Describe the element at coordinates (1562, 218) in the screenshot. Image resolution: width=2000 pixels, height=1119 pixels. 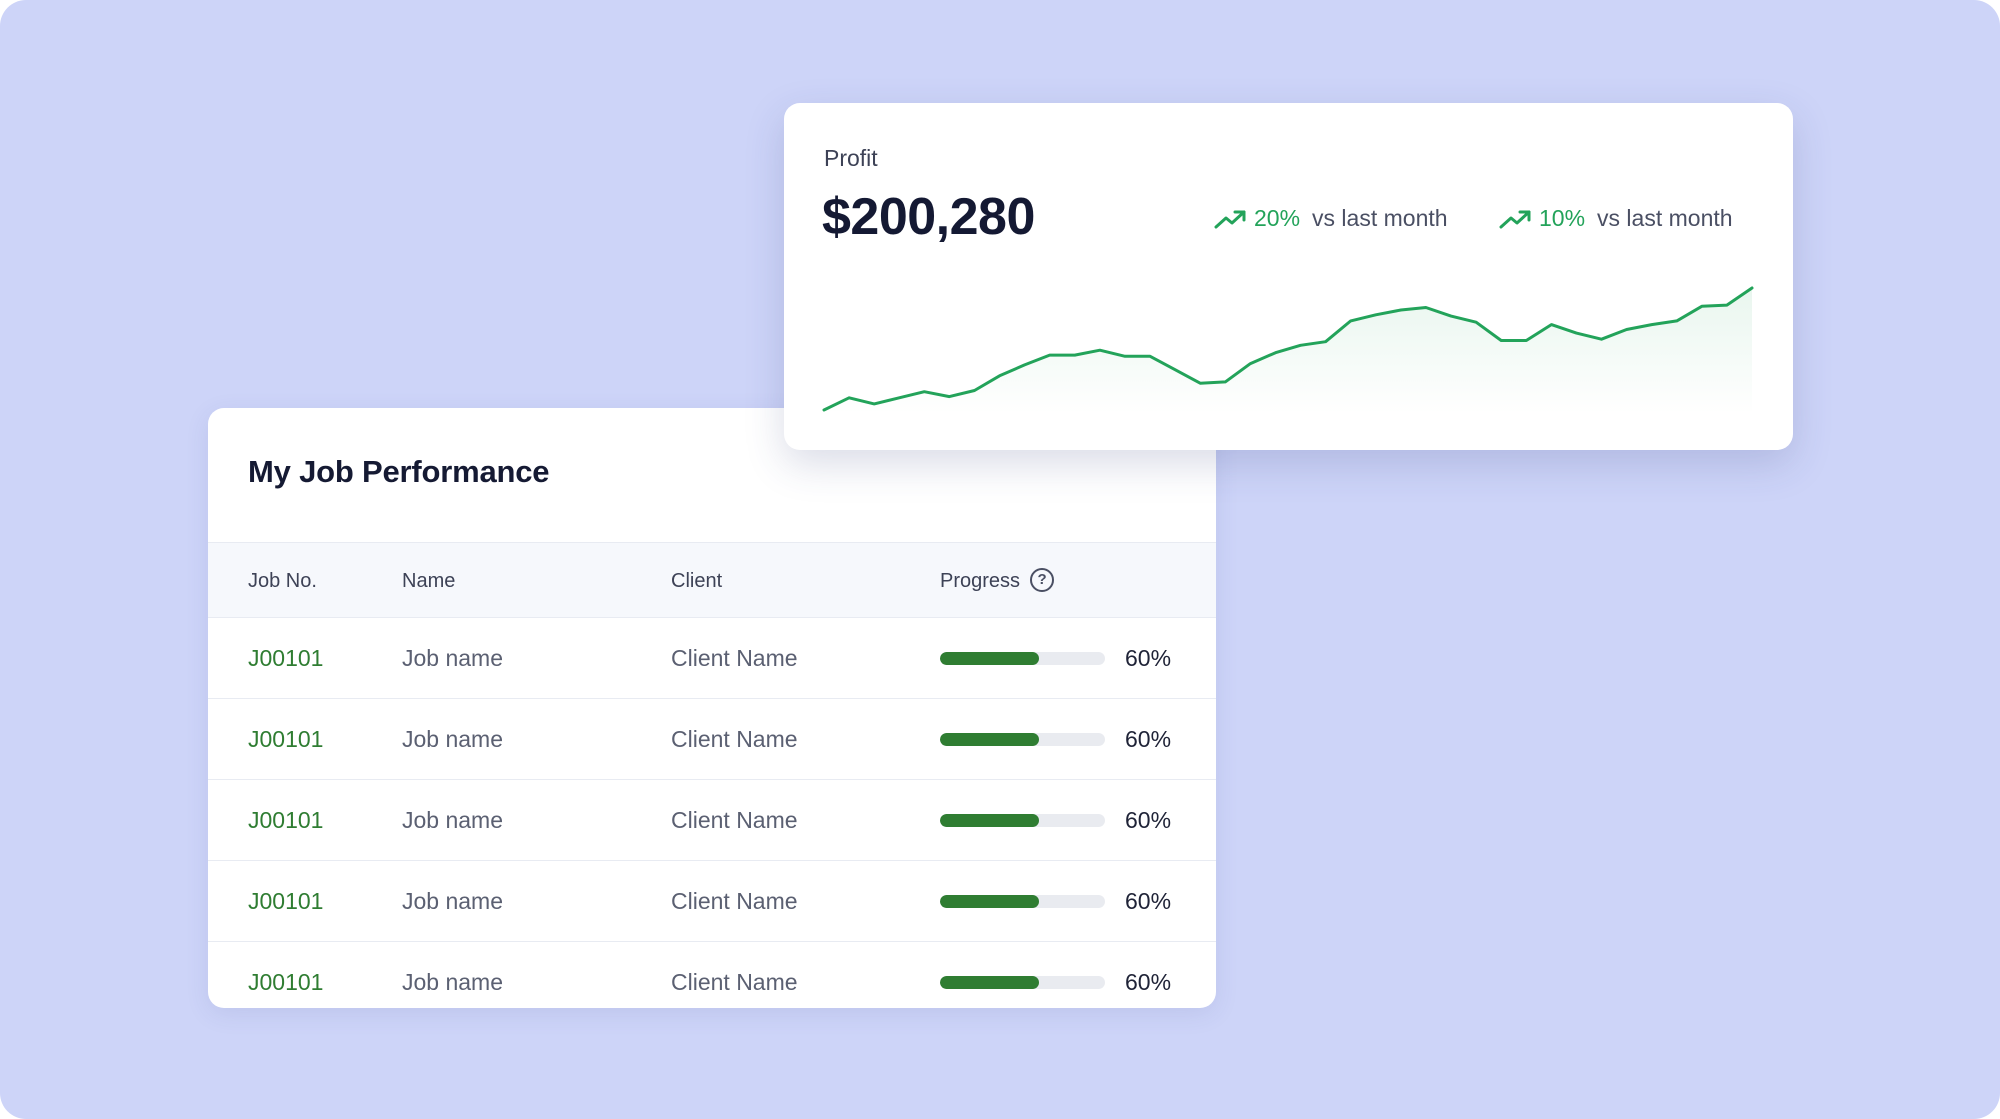
I see `profit-stat-2-percent: 10%` at that location.